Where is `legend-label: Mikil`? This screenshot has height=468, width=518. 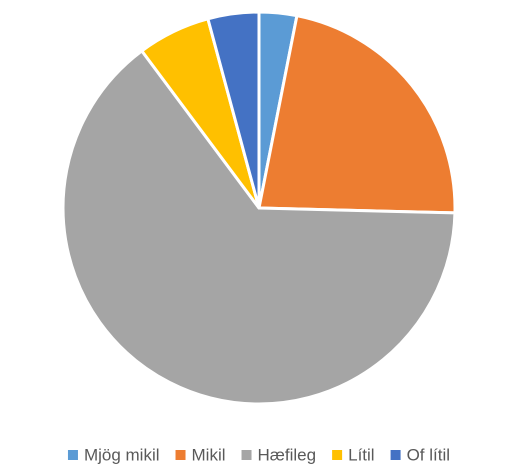 legend-label: Mikil is located at coordinates (209, 454).